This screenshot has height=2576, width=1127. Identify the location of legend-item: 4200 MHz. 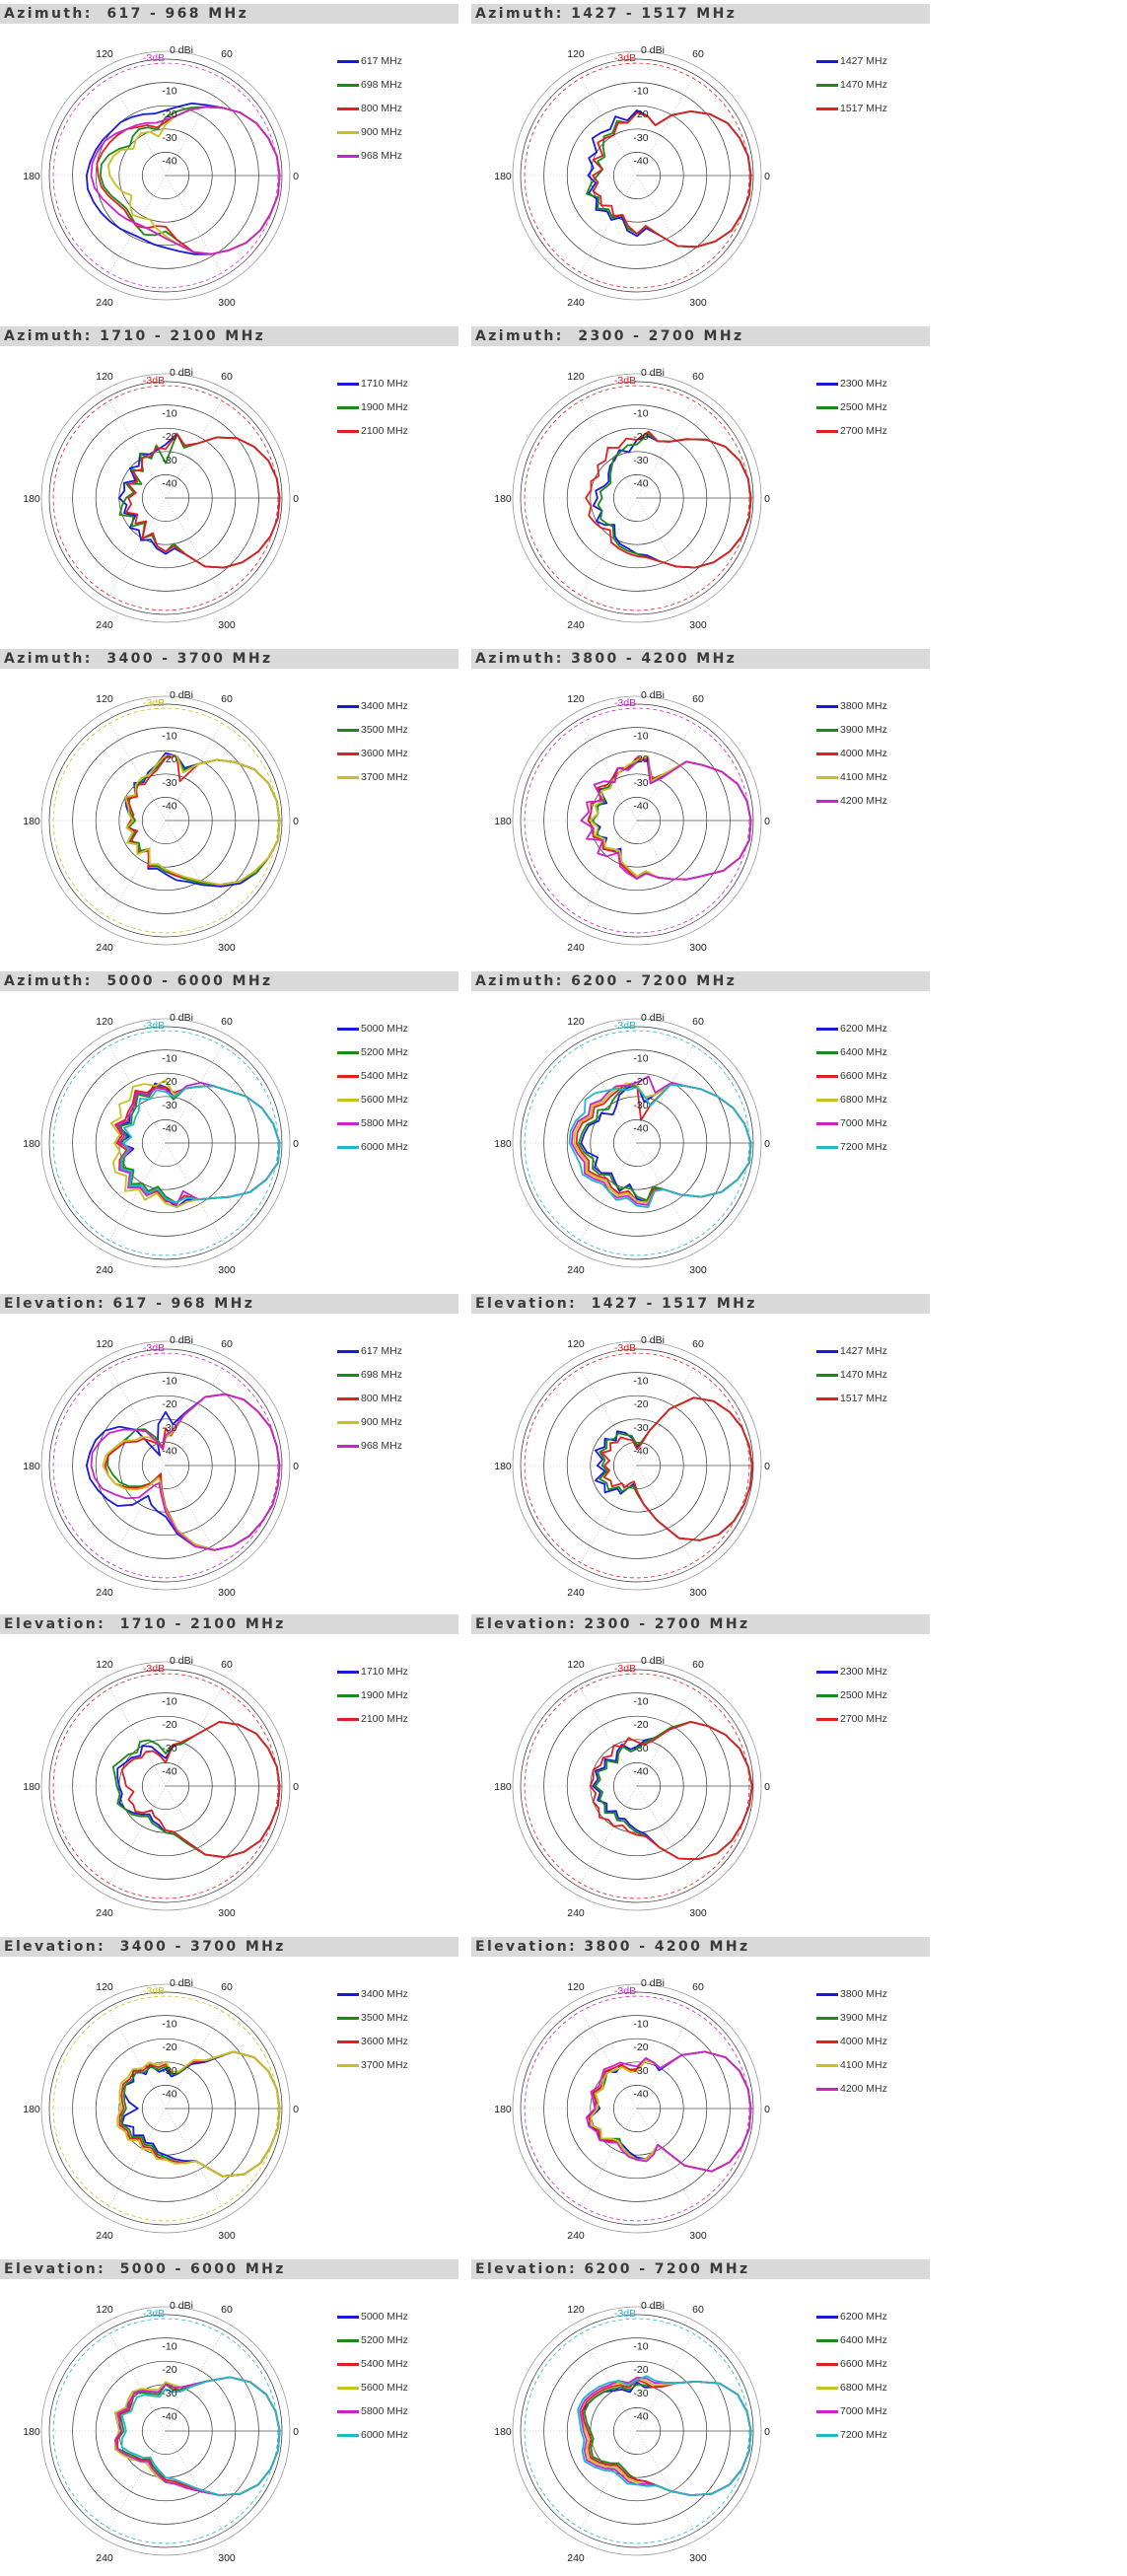
(851, 801).